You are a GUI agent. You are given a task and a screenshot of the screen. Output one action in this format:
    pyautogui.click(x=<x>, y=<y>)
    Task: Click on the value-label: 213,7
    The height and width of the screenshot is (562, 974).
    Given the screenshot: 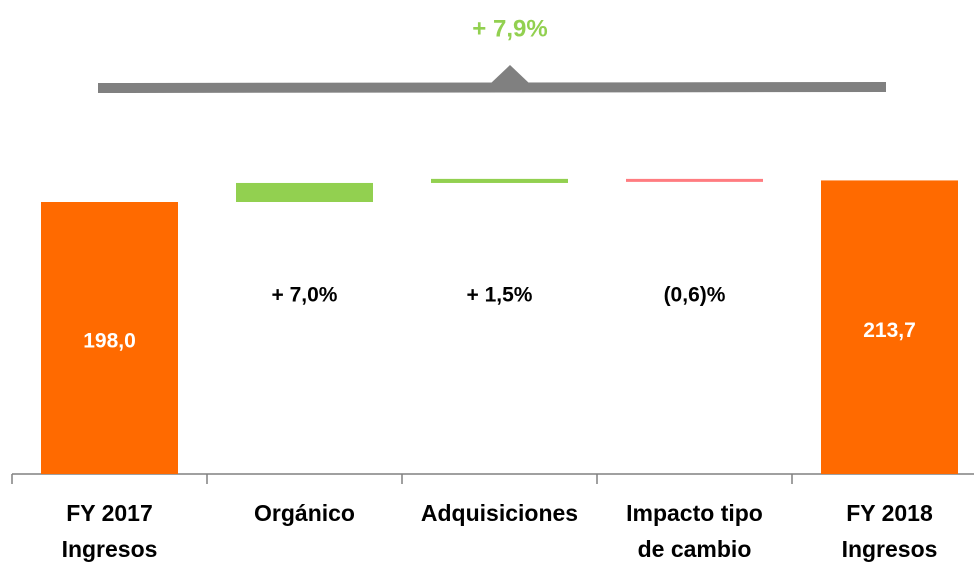 What is the action you would take?
    pyautogui.click(x=889, y=330)
    